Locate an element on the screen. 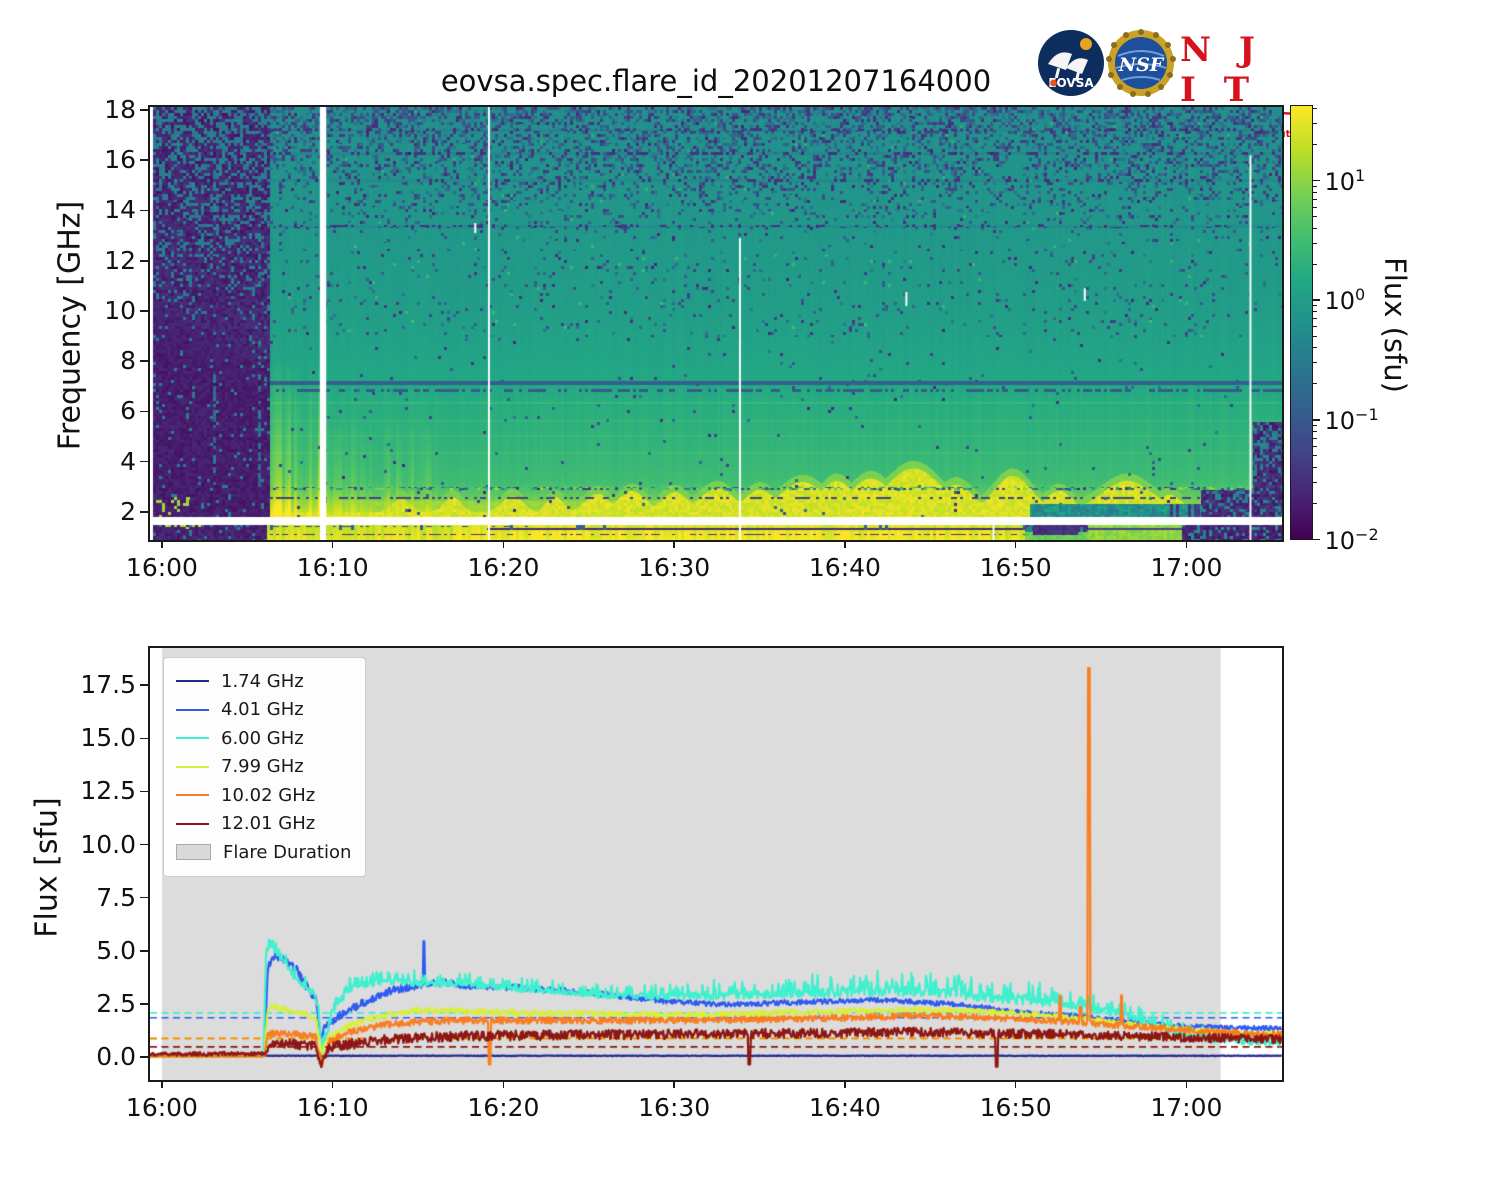 The image size is (1500, 1200). y-tick-label: 15.0 is located at coordinates (108, 738).